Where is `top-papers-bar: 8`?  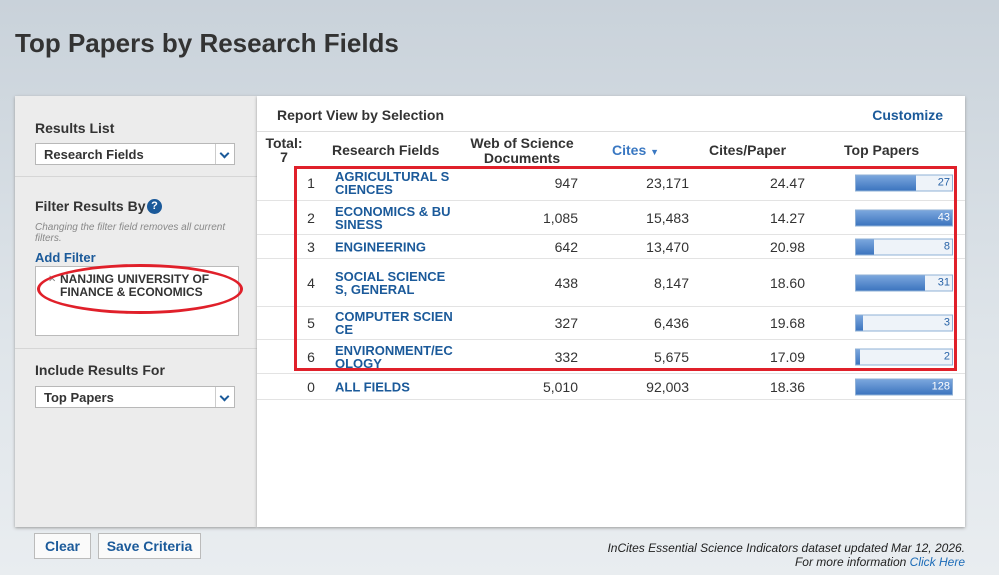
top-papers-bar: 8 is located at coordinates (904, 246).